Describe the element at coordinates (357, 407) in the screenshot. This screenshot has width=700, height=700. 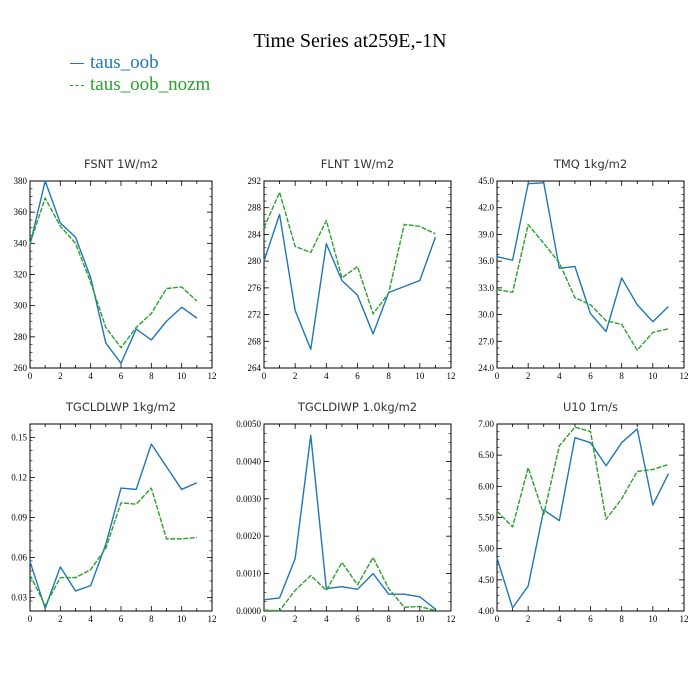
I see `panel-title: TGCLDIWP 1.0kg/m2` at that location.